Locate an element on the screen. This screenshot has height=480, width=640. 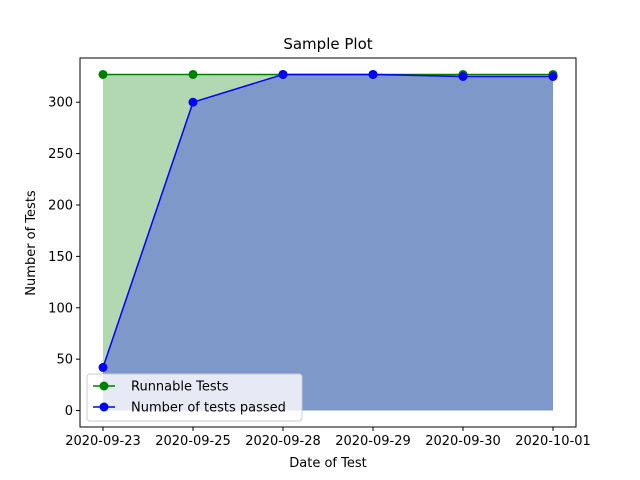
y-tick-label: 0 is located at coordinates (69, 411).